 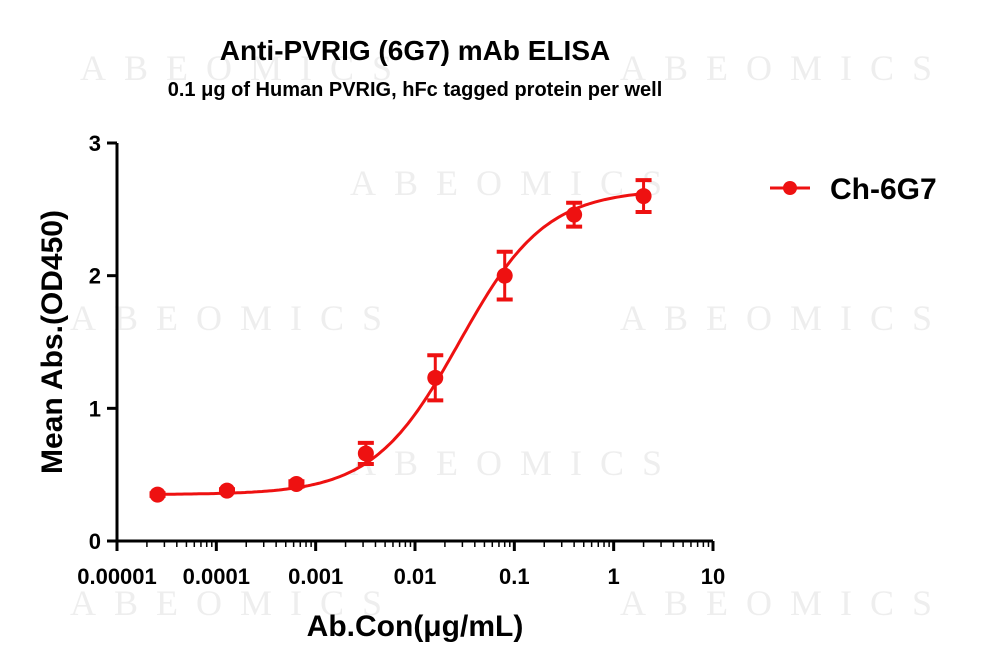 I want to click on y-tick-label: 3, so click(x=95, y=143).